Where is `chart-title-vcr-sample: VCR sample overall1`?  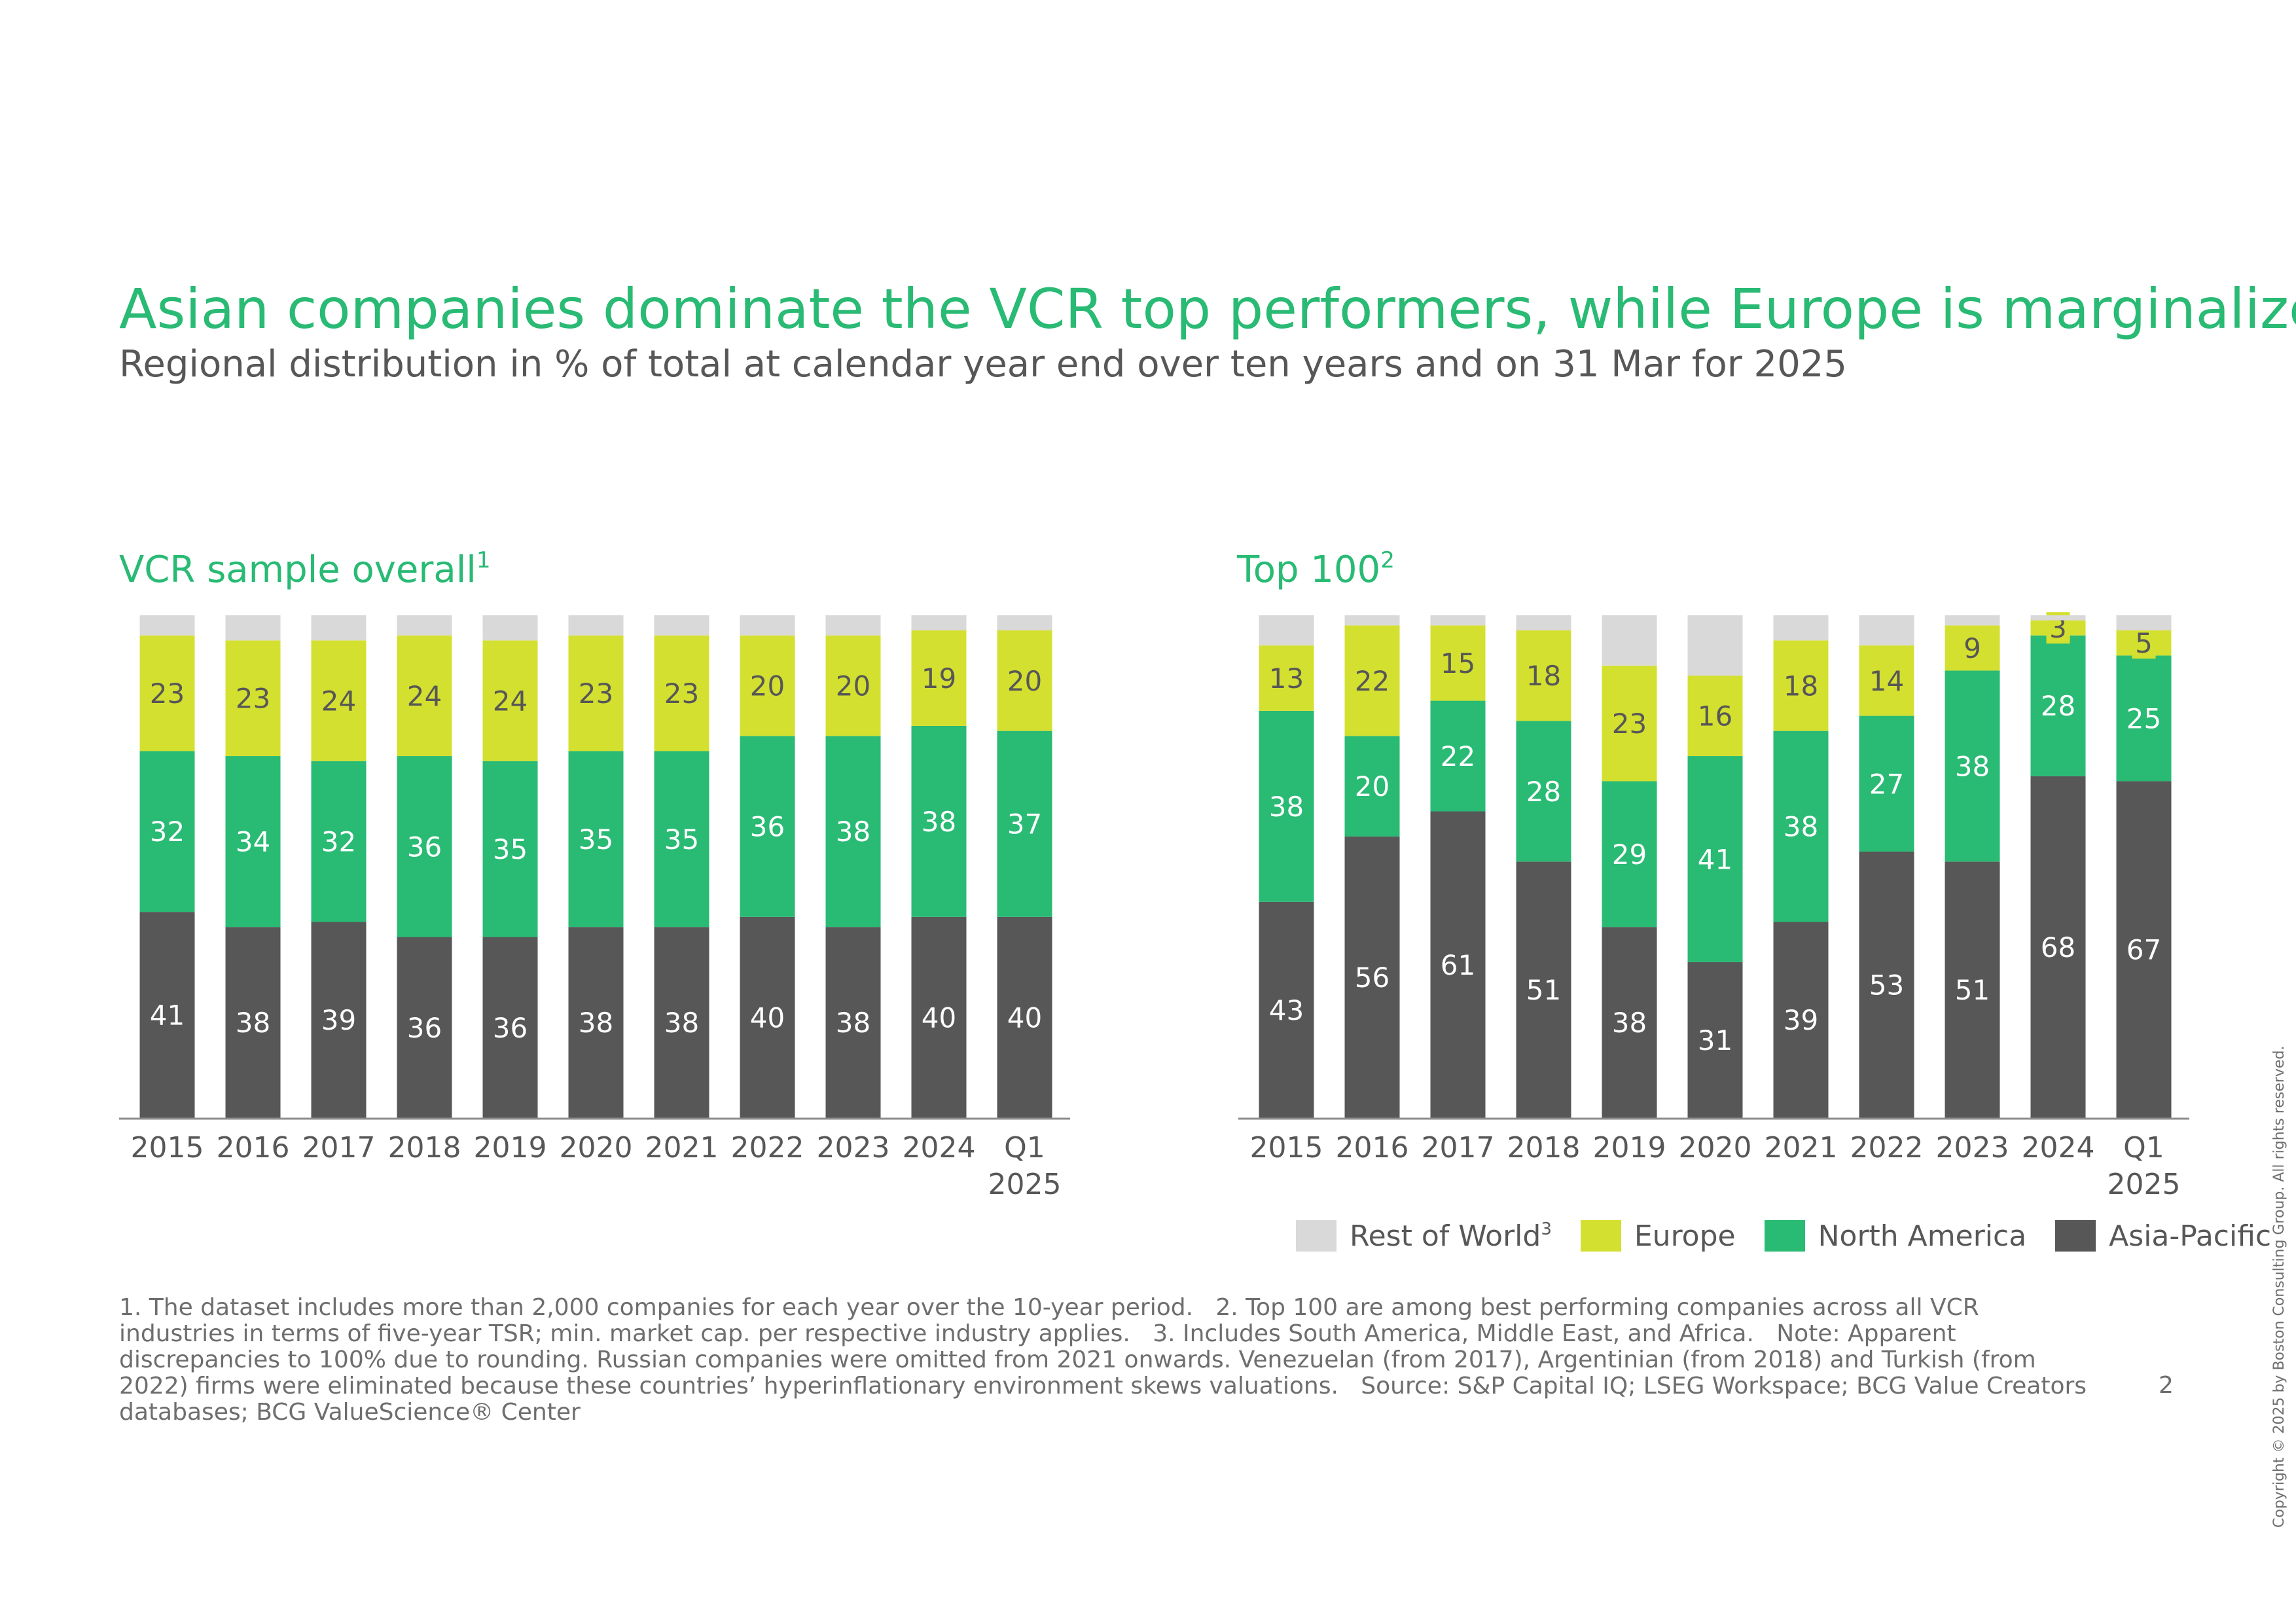 chart-title-vcr-sample: VCR sample overall1 is located at coordinates (304, 569).